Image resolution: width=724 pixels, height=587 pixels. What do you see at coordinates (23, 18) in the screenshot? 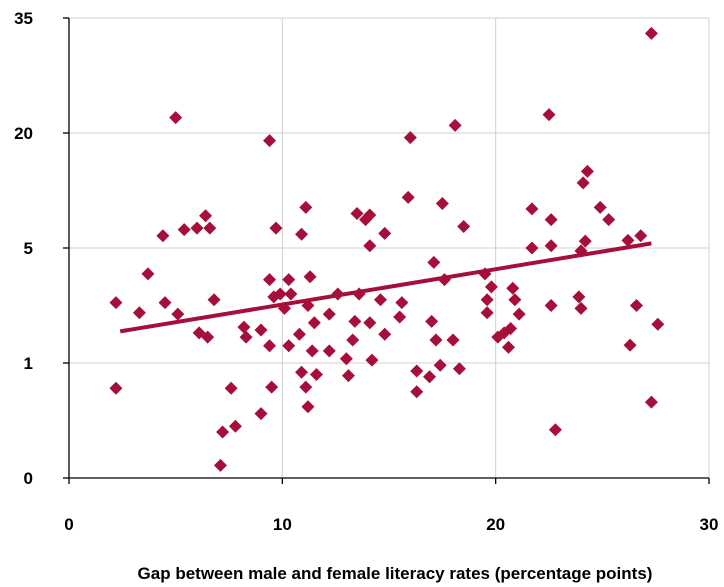
I see `y-tick-label: 35` at bounding box center [23, 18].